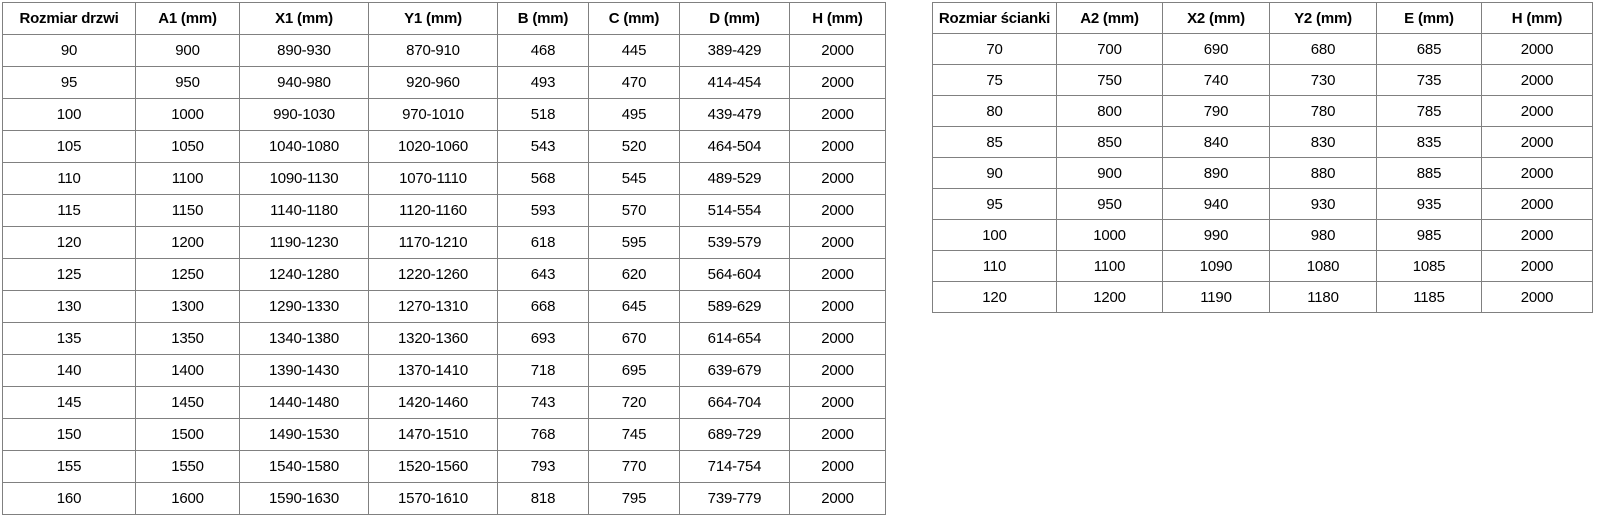 The width and height of the screenshot is (1600, 515). Describe the element at coordinates (1109, 204) in the screenshot. I see `cell-r6-c2: 950` at that location.